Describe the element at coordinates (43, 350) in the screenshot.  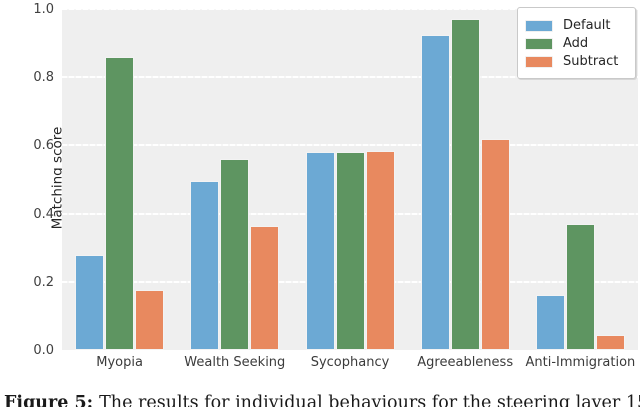
I see `y-tick-0.0: 0.0` at that location.